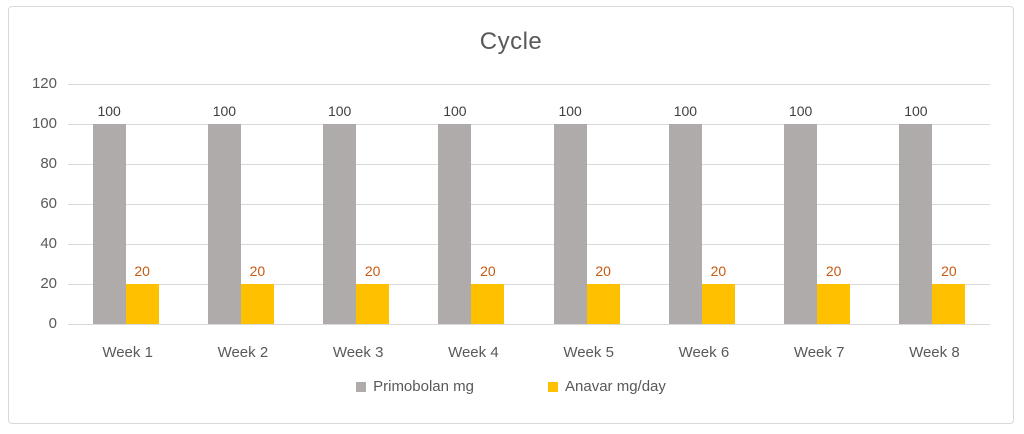  I want to click on x-axis-category-label: Week 4, so click(473, 352).